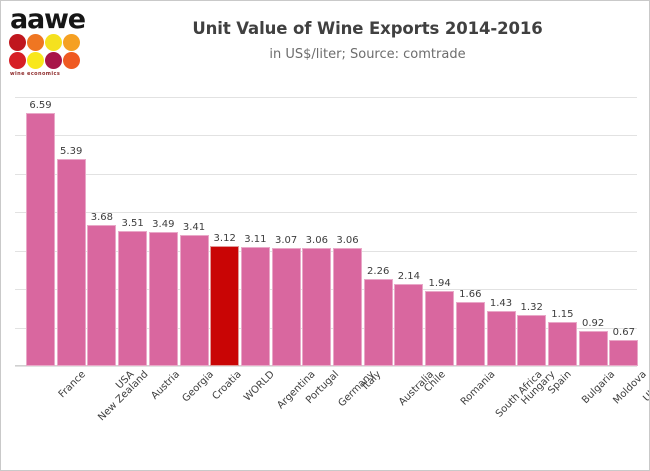  I want to click on bar-value-label: 1.94, so click(439, 284).